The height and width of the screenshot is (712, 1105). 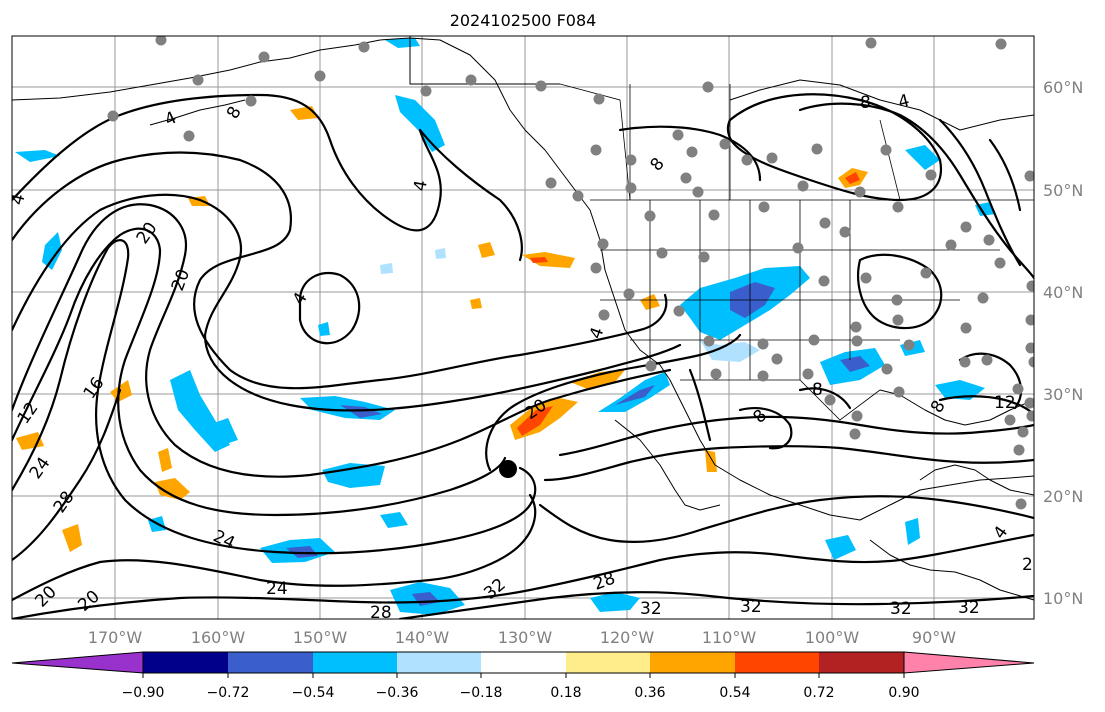 I want to click on colorbar-tick-label: −0.54, so click(x=313, y=693).